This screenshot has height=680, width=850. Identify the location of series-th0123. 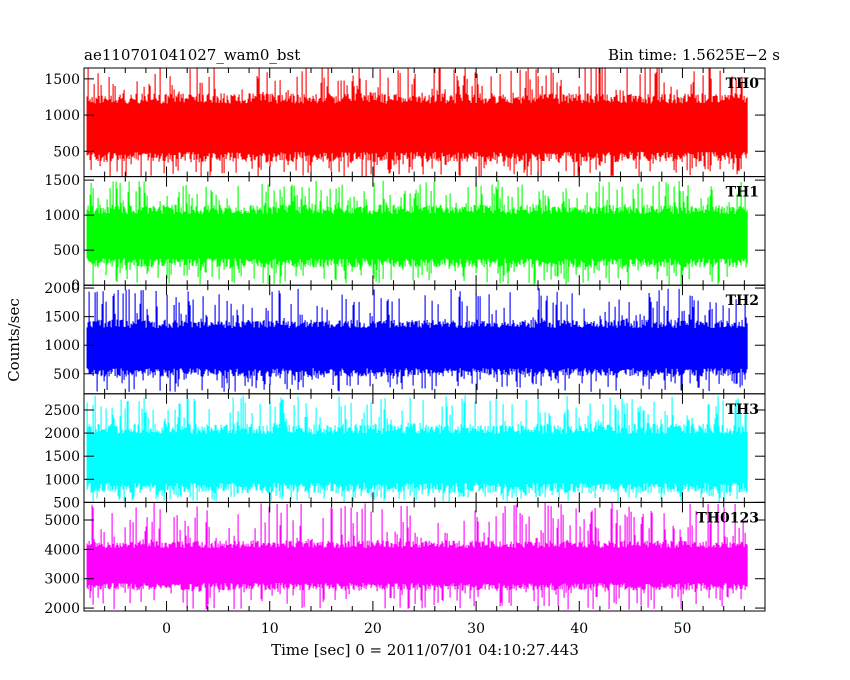
(417, 556).